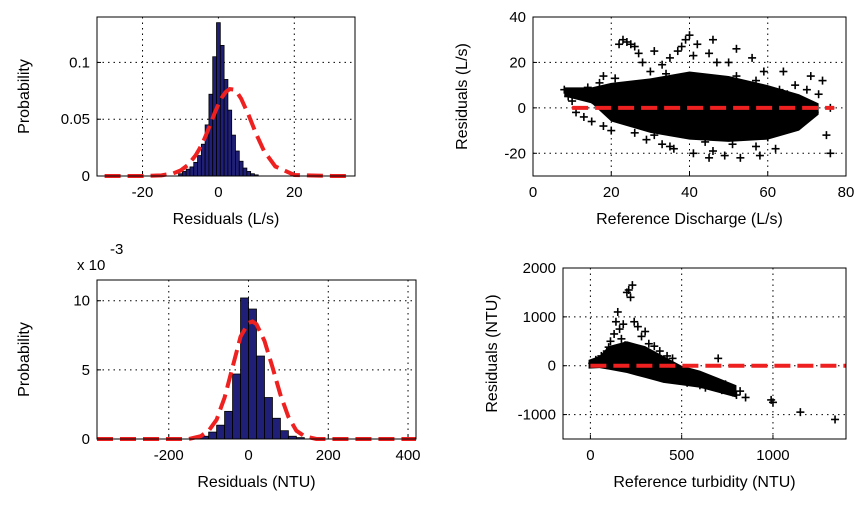 The width and height of the screenshot is (861, 505). What do you see at coordinates (75, 119) in the screenshot?
I see `y-tick-label: 0.05` at bounding box center [75, 119].